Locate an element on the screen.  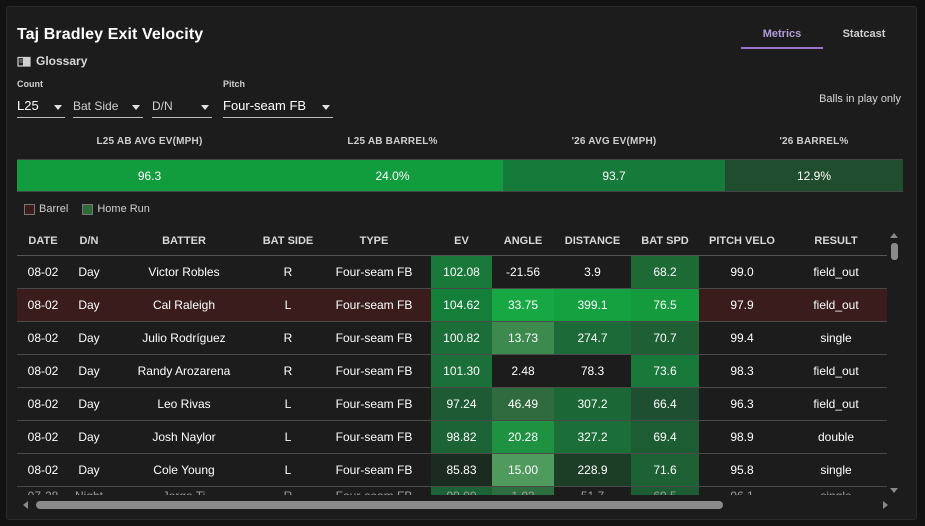
bat-side-filter-label is located at coordinates (108, 85).